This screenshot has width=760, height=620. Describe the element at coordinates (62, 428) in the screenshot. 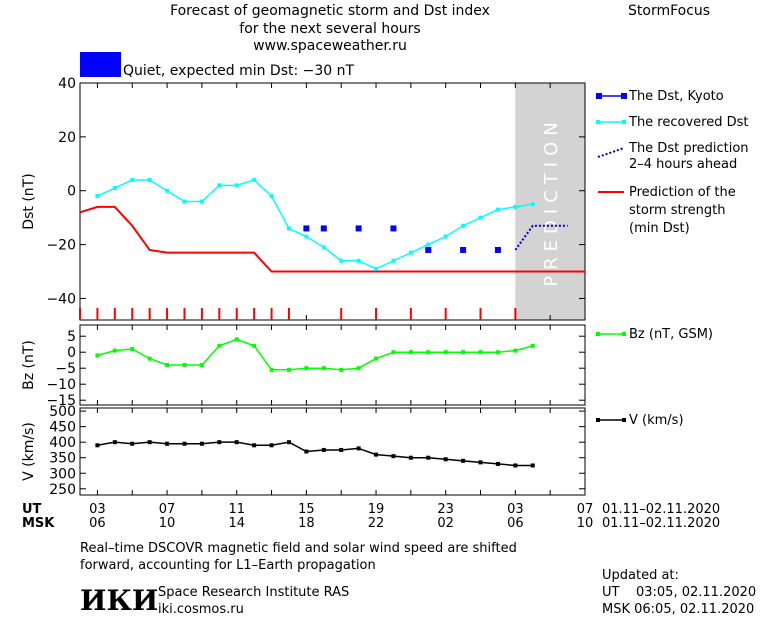

I see `v-ytick-label: 450` at that location.